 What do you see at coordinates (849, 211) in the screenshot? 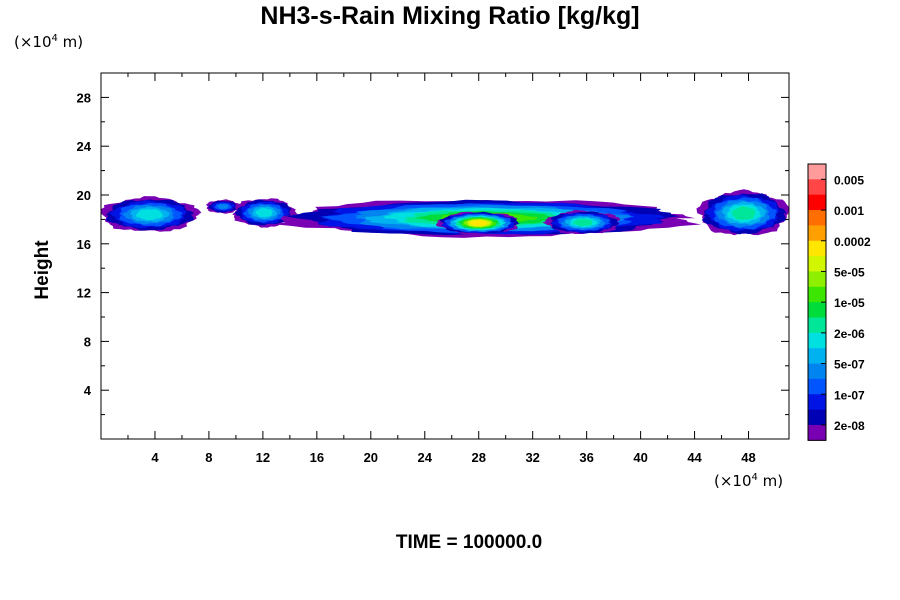
I see `colorbar-label: 0.001` at bounding box center [849, 211].